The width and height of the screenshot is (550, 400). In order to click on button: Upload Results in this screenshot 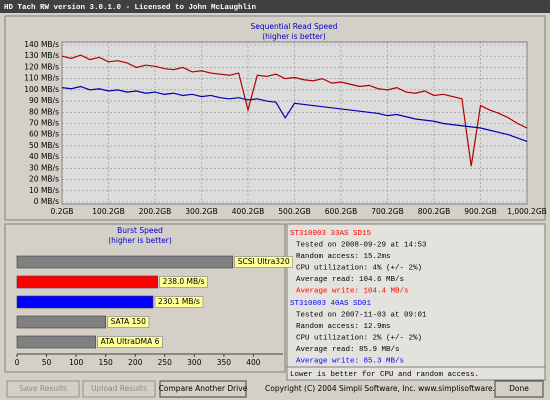, I will do `click(119, 389)`.